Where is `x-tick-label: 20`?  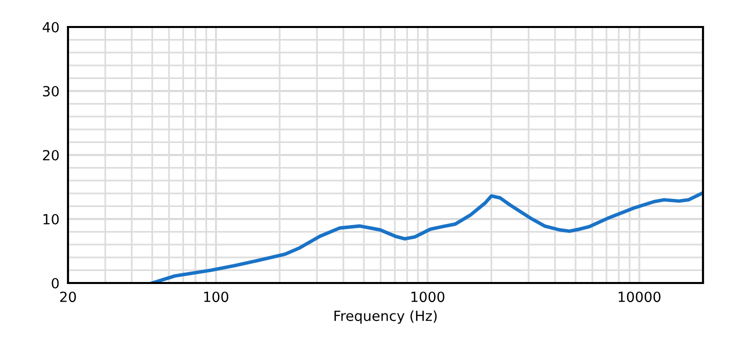 x-tick-label: 20 is located at coordinates (68, 297).